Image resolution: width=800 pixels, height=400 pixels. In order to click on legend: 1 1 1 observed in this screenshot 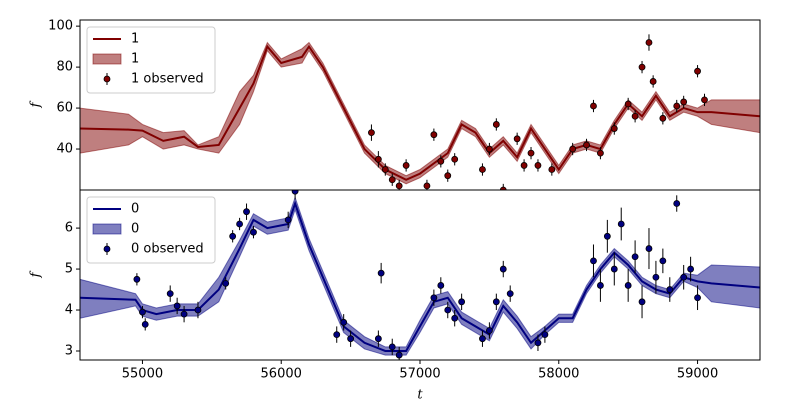, I will do `click(151, 60)`.